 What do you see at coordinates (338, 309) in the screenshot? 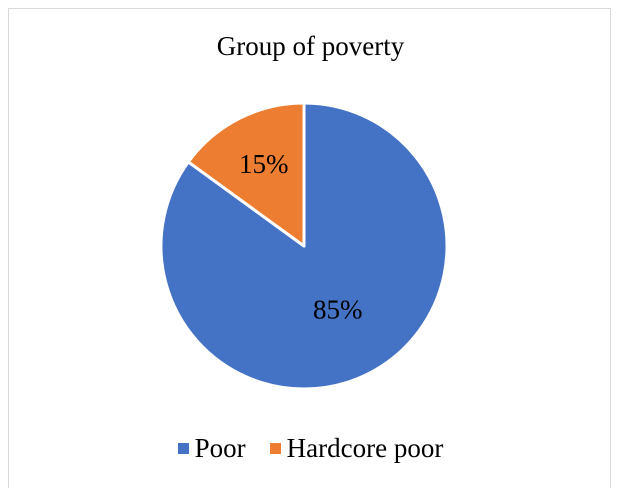
I see `data-label-poor: 85%` at bounding box center [338, 309].